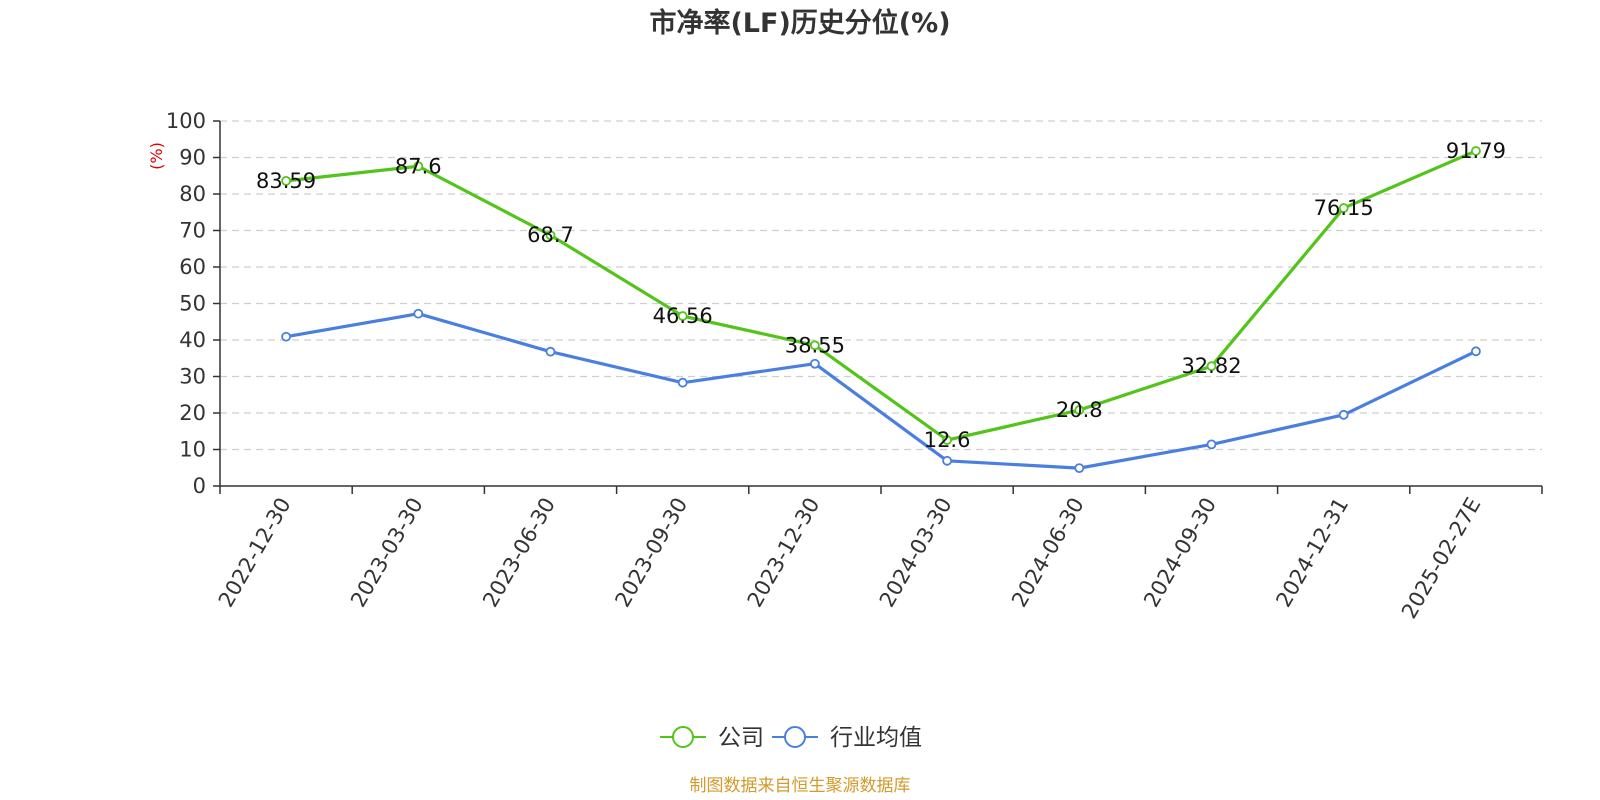  What do you see at coordinates (741, 738) in the screenshot?
I see `legend-label: 公司` at bounding box center [741, 738].